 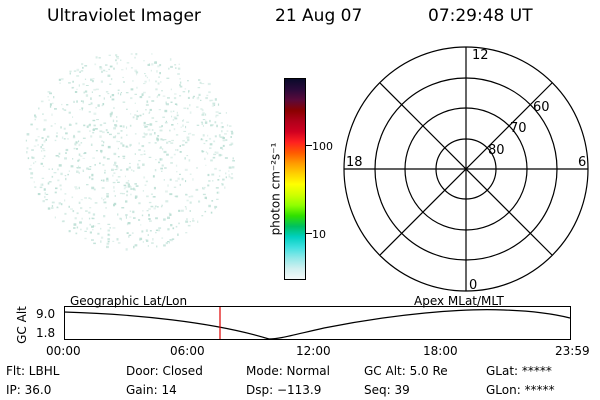 What do you see at coordinates (124, 16) in the screenshot?
I see `instrument-title: Ultraviolet Imager` at bounding box center [124, 16].